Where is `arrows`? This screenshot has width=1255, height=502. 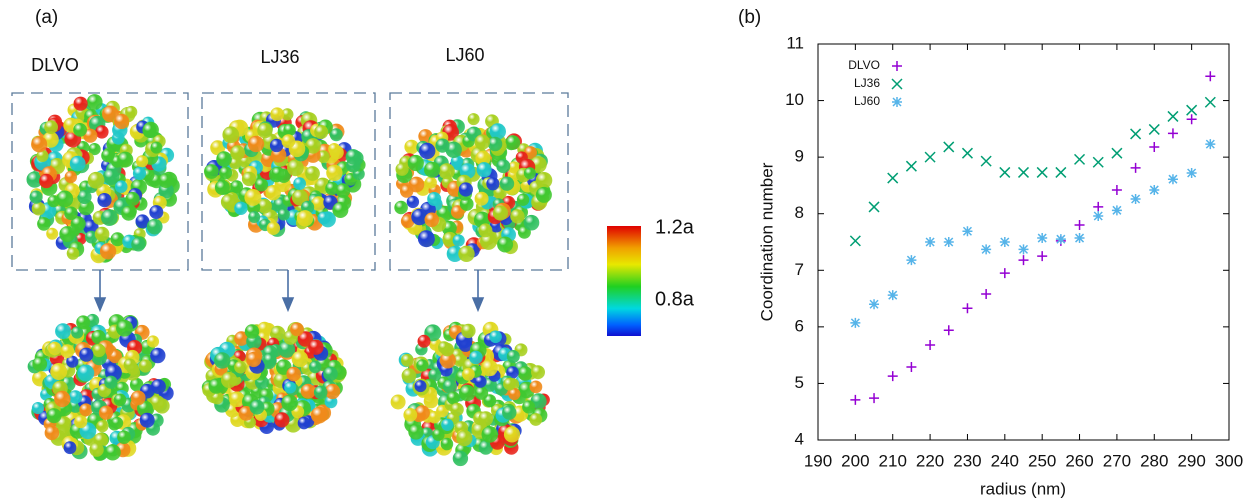
arrows is located at coordinates (289, 291).